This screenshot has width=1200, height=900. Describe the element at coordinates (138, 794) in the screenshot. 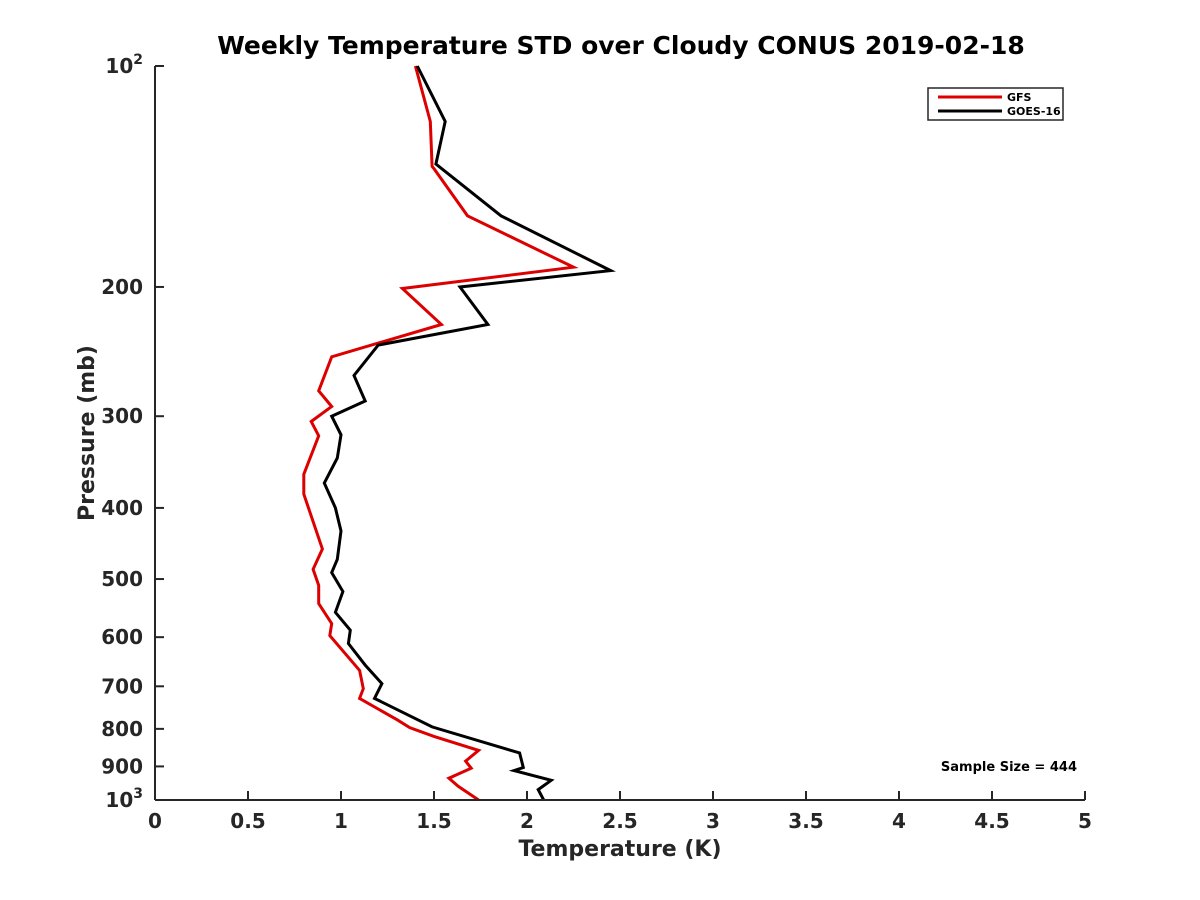

I see `tick-exponent: 3` at that location.